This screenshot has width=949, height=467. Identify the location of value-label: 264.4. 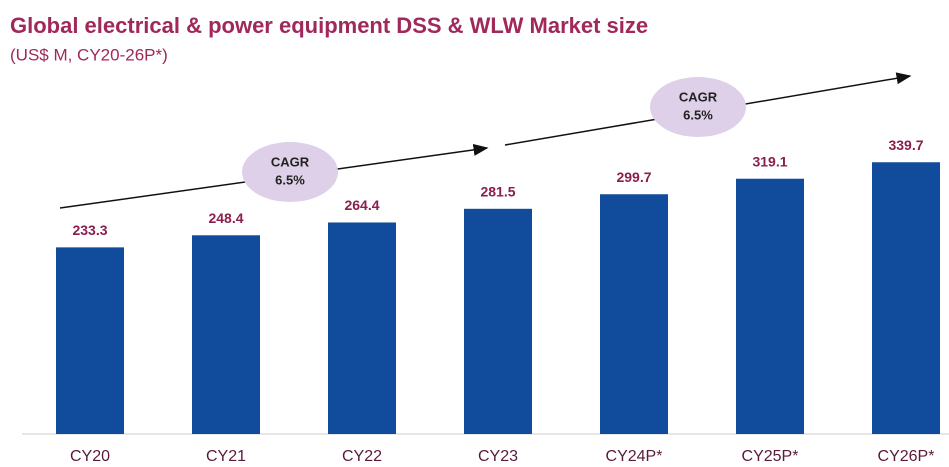
(361, 205).